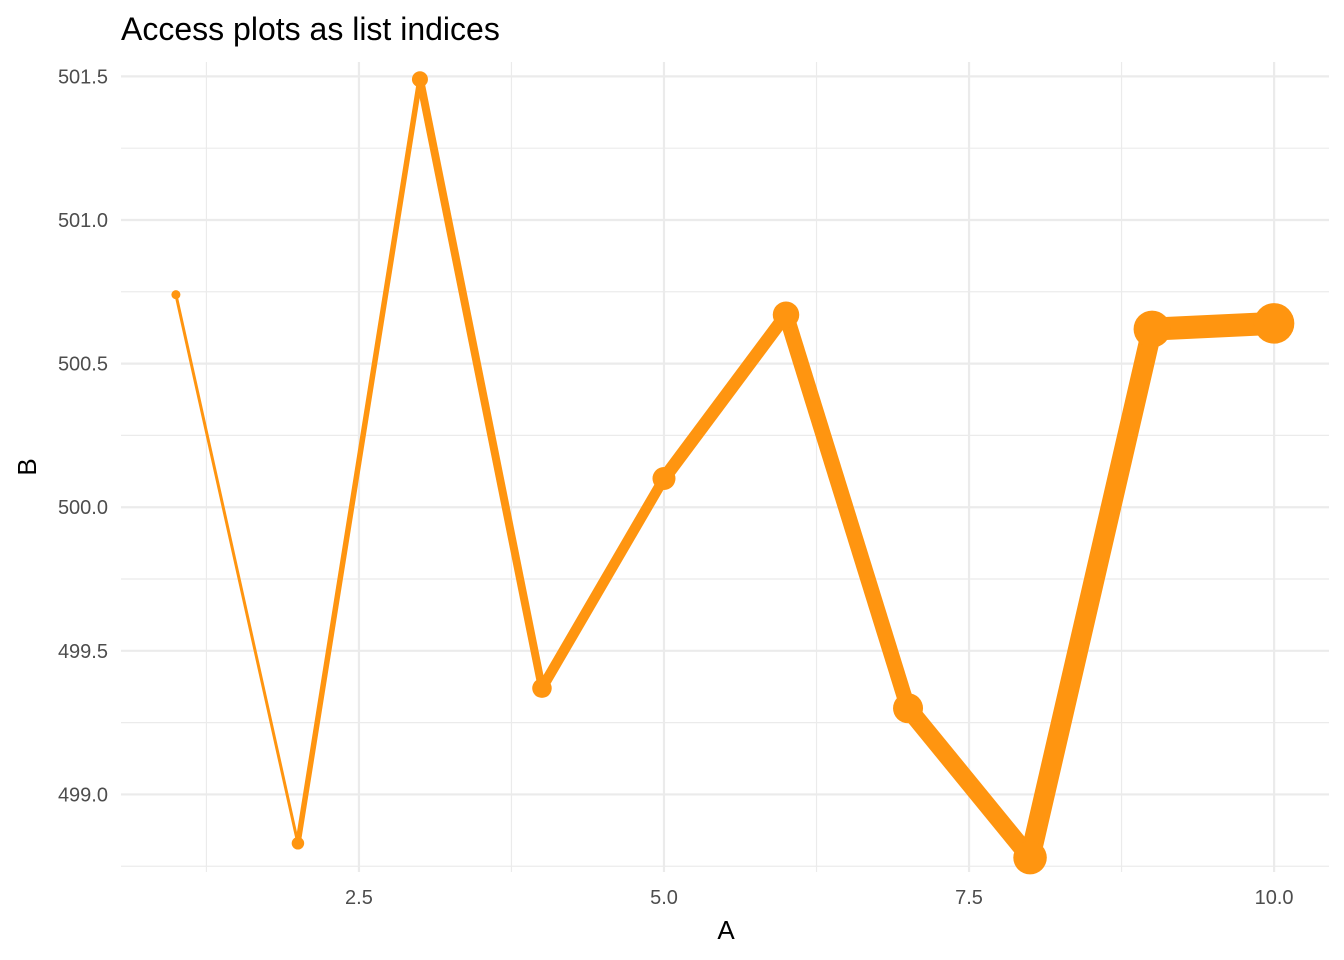 The height and width of the screenshot is (960, 1344). What do you see at coordinates (83, 77) in the screenshot?
I see `y-tick-label: 501.5` at bounding box center [83, 77].